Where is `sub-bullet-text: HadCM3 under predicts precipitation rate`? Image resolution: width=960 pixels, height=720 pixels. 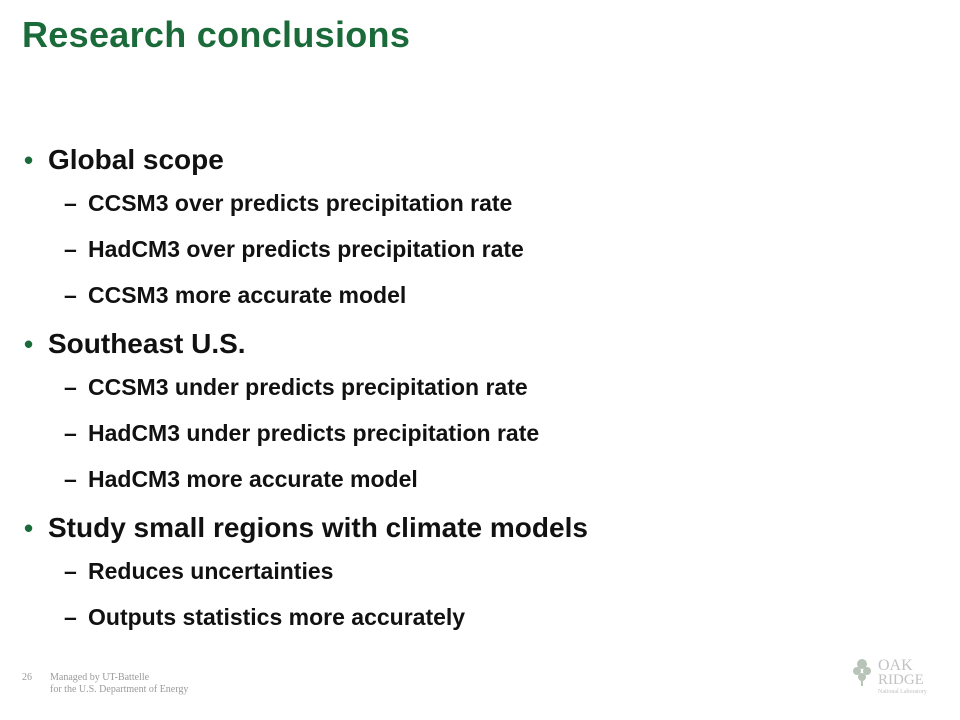
sub-bullet-text: HadCM3 under predicts precipitation rate is located at coordinates (314, 433).